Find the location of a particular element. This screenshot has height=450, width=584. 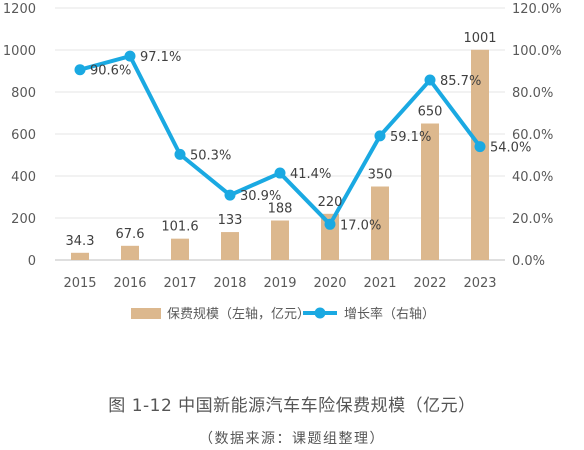

right-tick-label: 40.0% is located at coordinates (532, 177).